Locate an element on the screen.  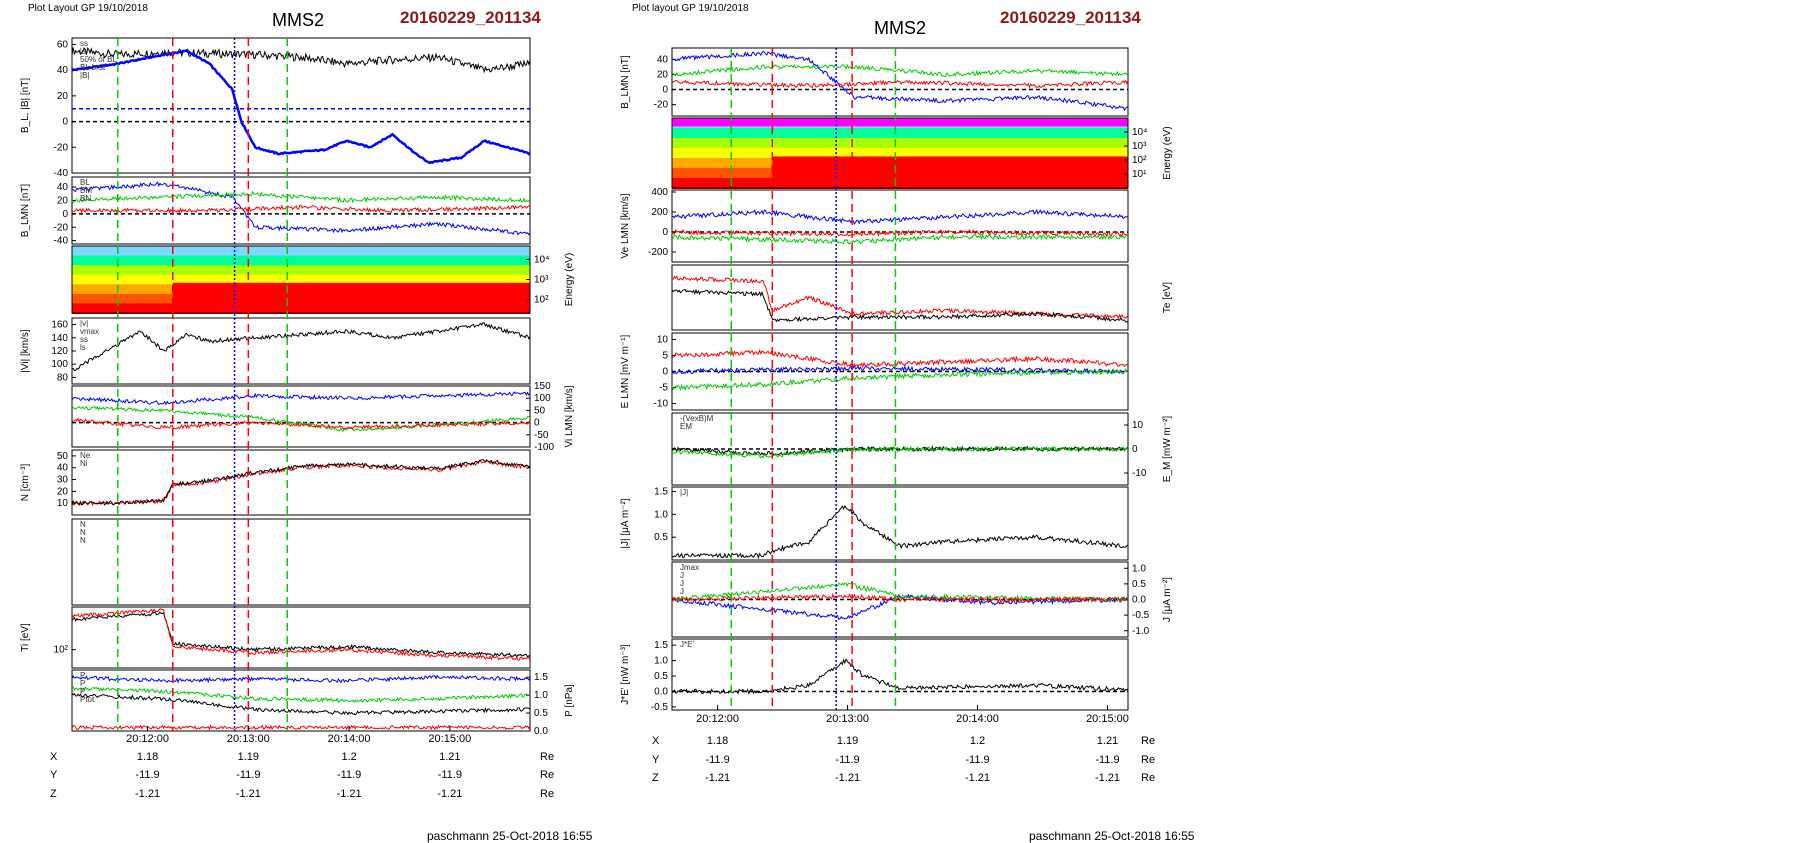
series-pe-line is located at coordinates (301, 704).